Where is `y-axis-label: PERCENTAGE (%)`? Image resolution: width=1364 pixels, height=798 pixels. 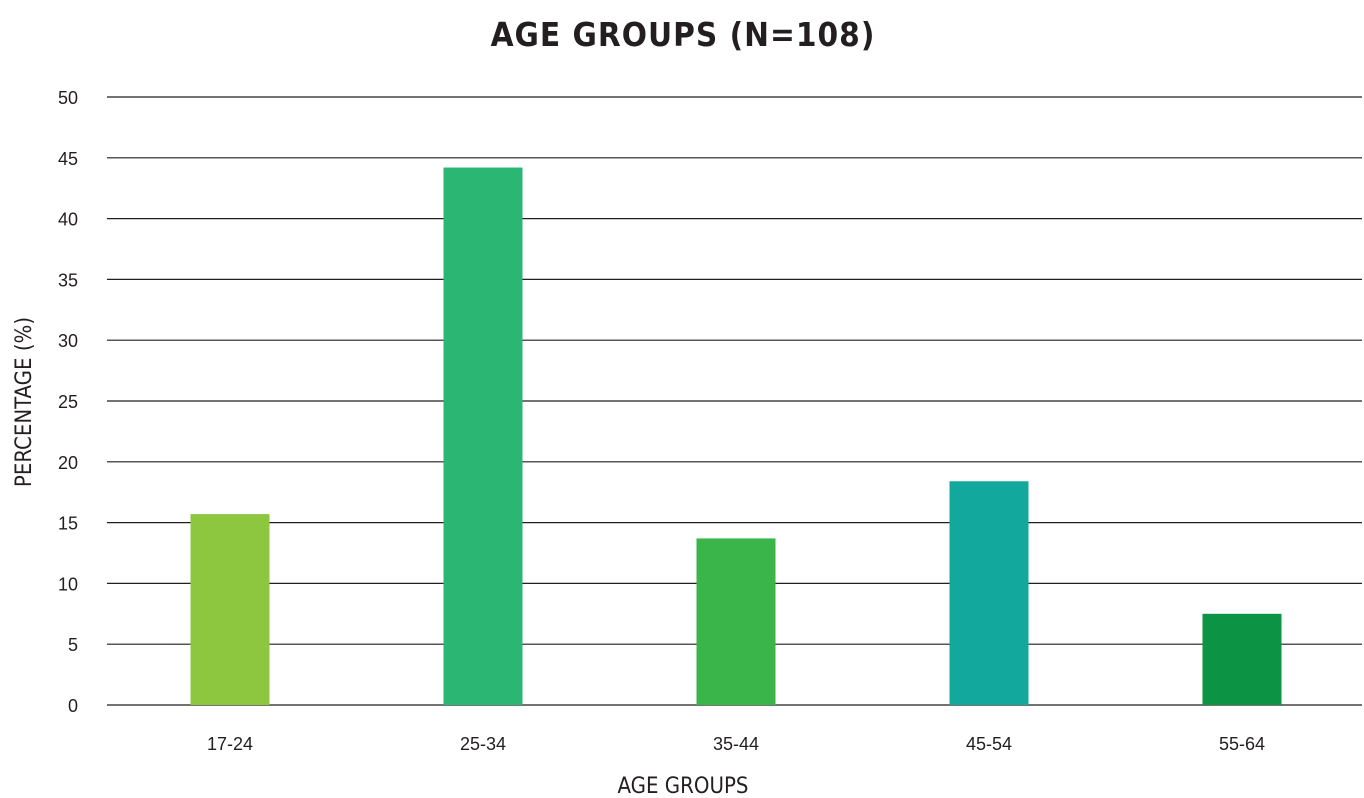
y-axis-label: PERCENTAGE (%) is located at coordinates (24, 402).